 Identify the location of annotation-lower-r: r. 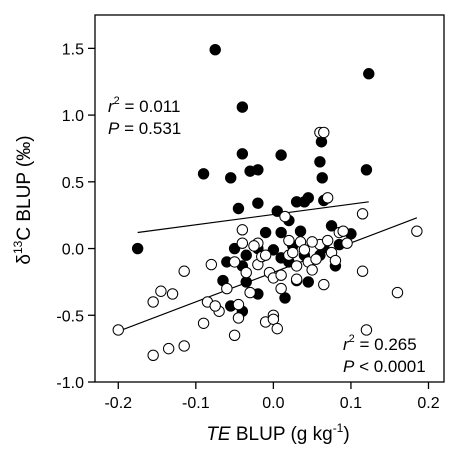
(346, 344).